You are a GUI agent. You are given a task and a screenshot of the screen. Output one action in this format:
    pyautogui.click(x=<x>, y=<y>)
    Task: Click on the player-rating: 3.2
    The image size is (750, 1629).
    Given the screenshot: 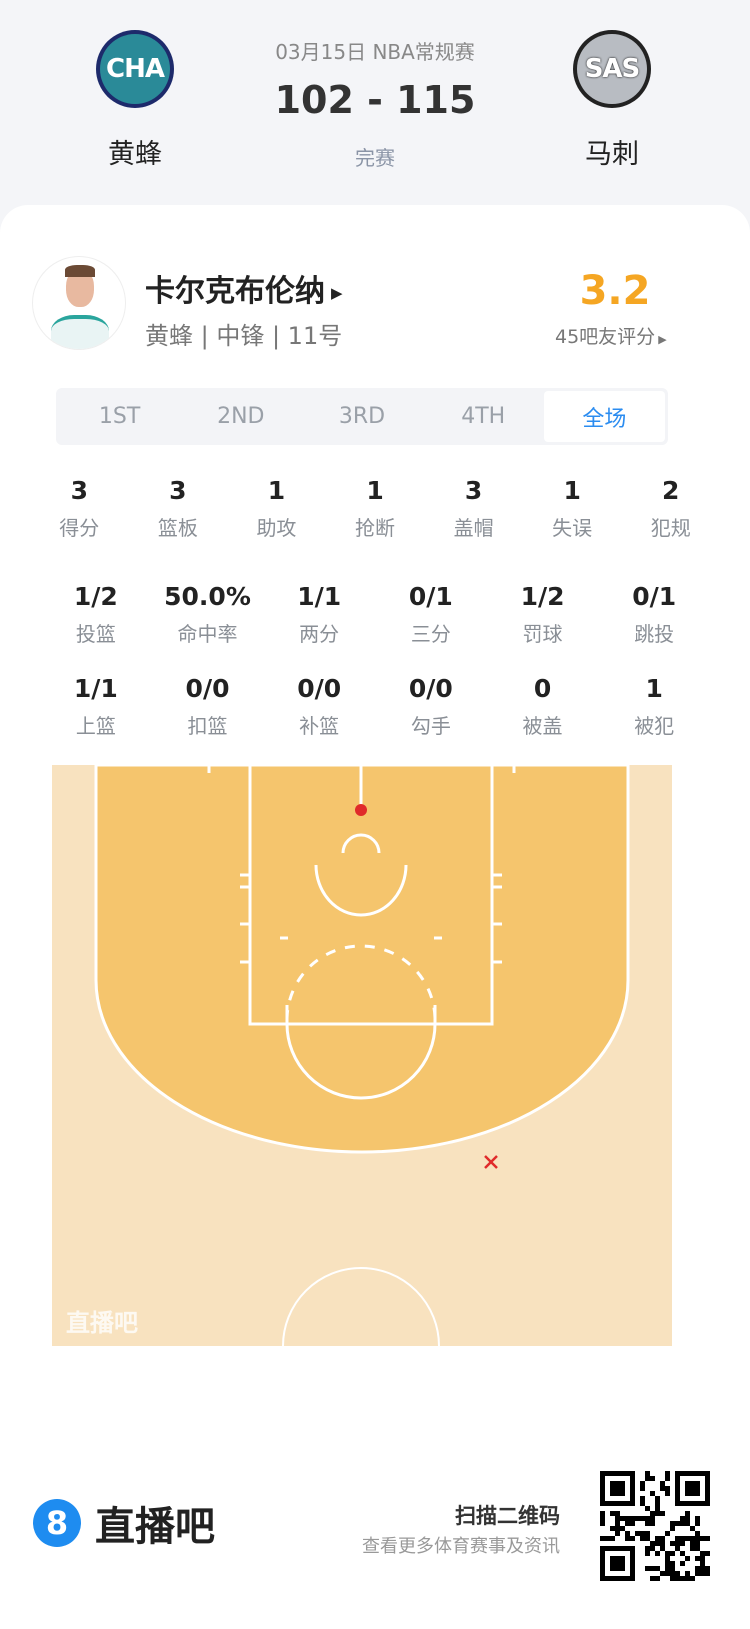 What is the action you would take?
    pyautogui.click(x=615, y=291)
    